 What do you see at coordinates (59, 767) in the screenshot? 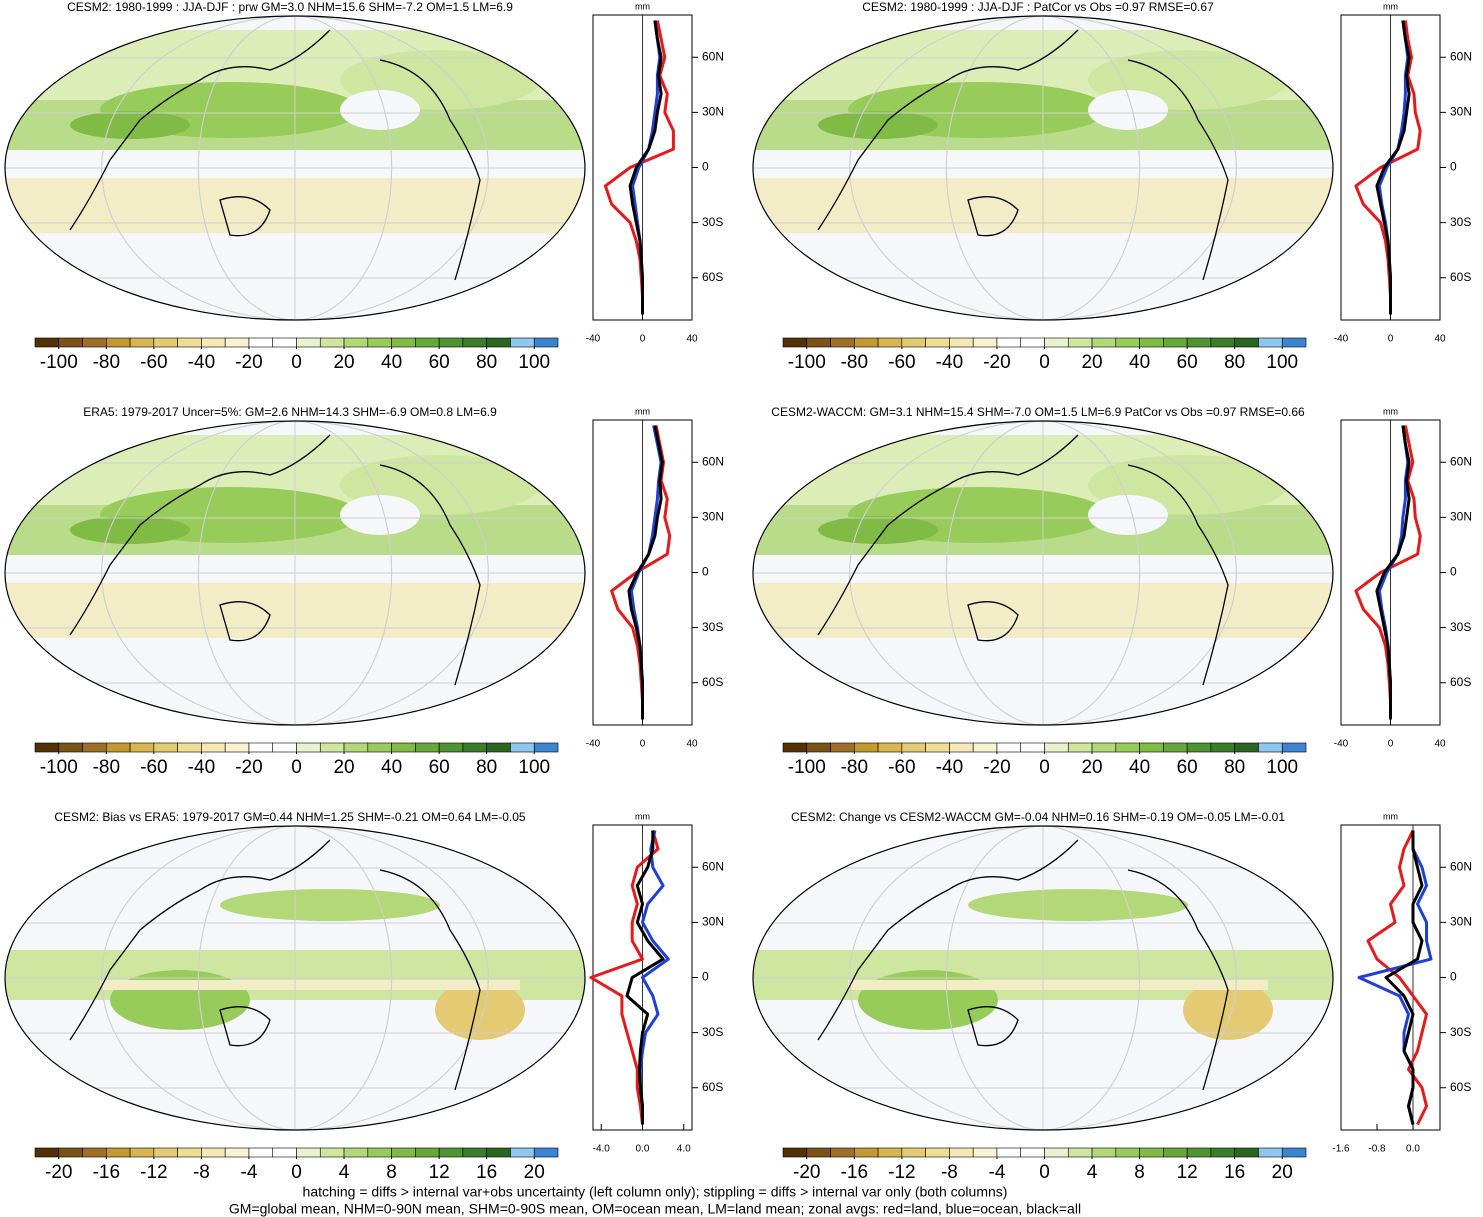
I see `colorbar-label: -100` at bounding box center [59, 767].